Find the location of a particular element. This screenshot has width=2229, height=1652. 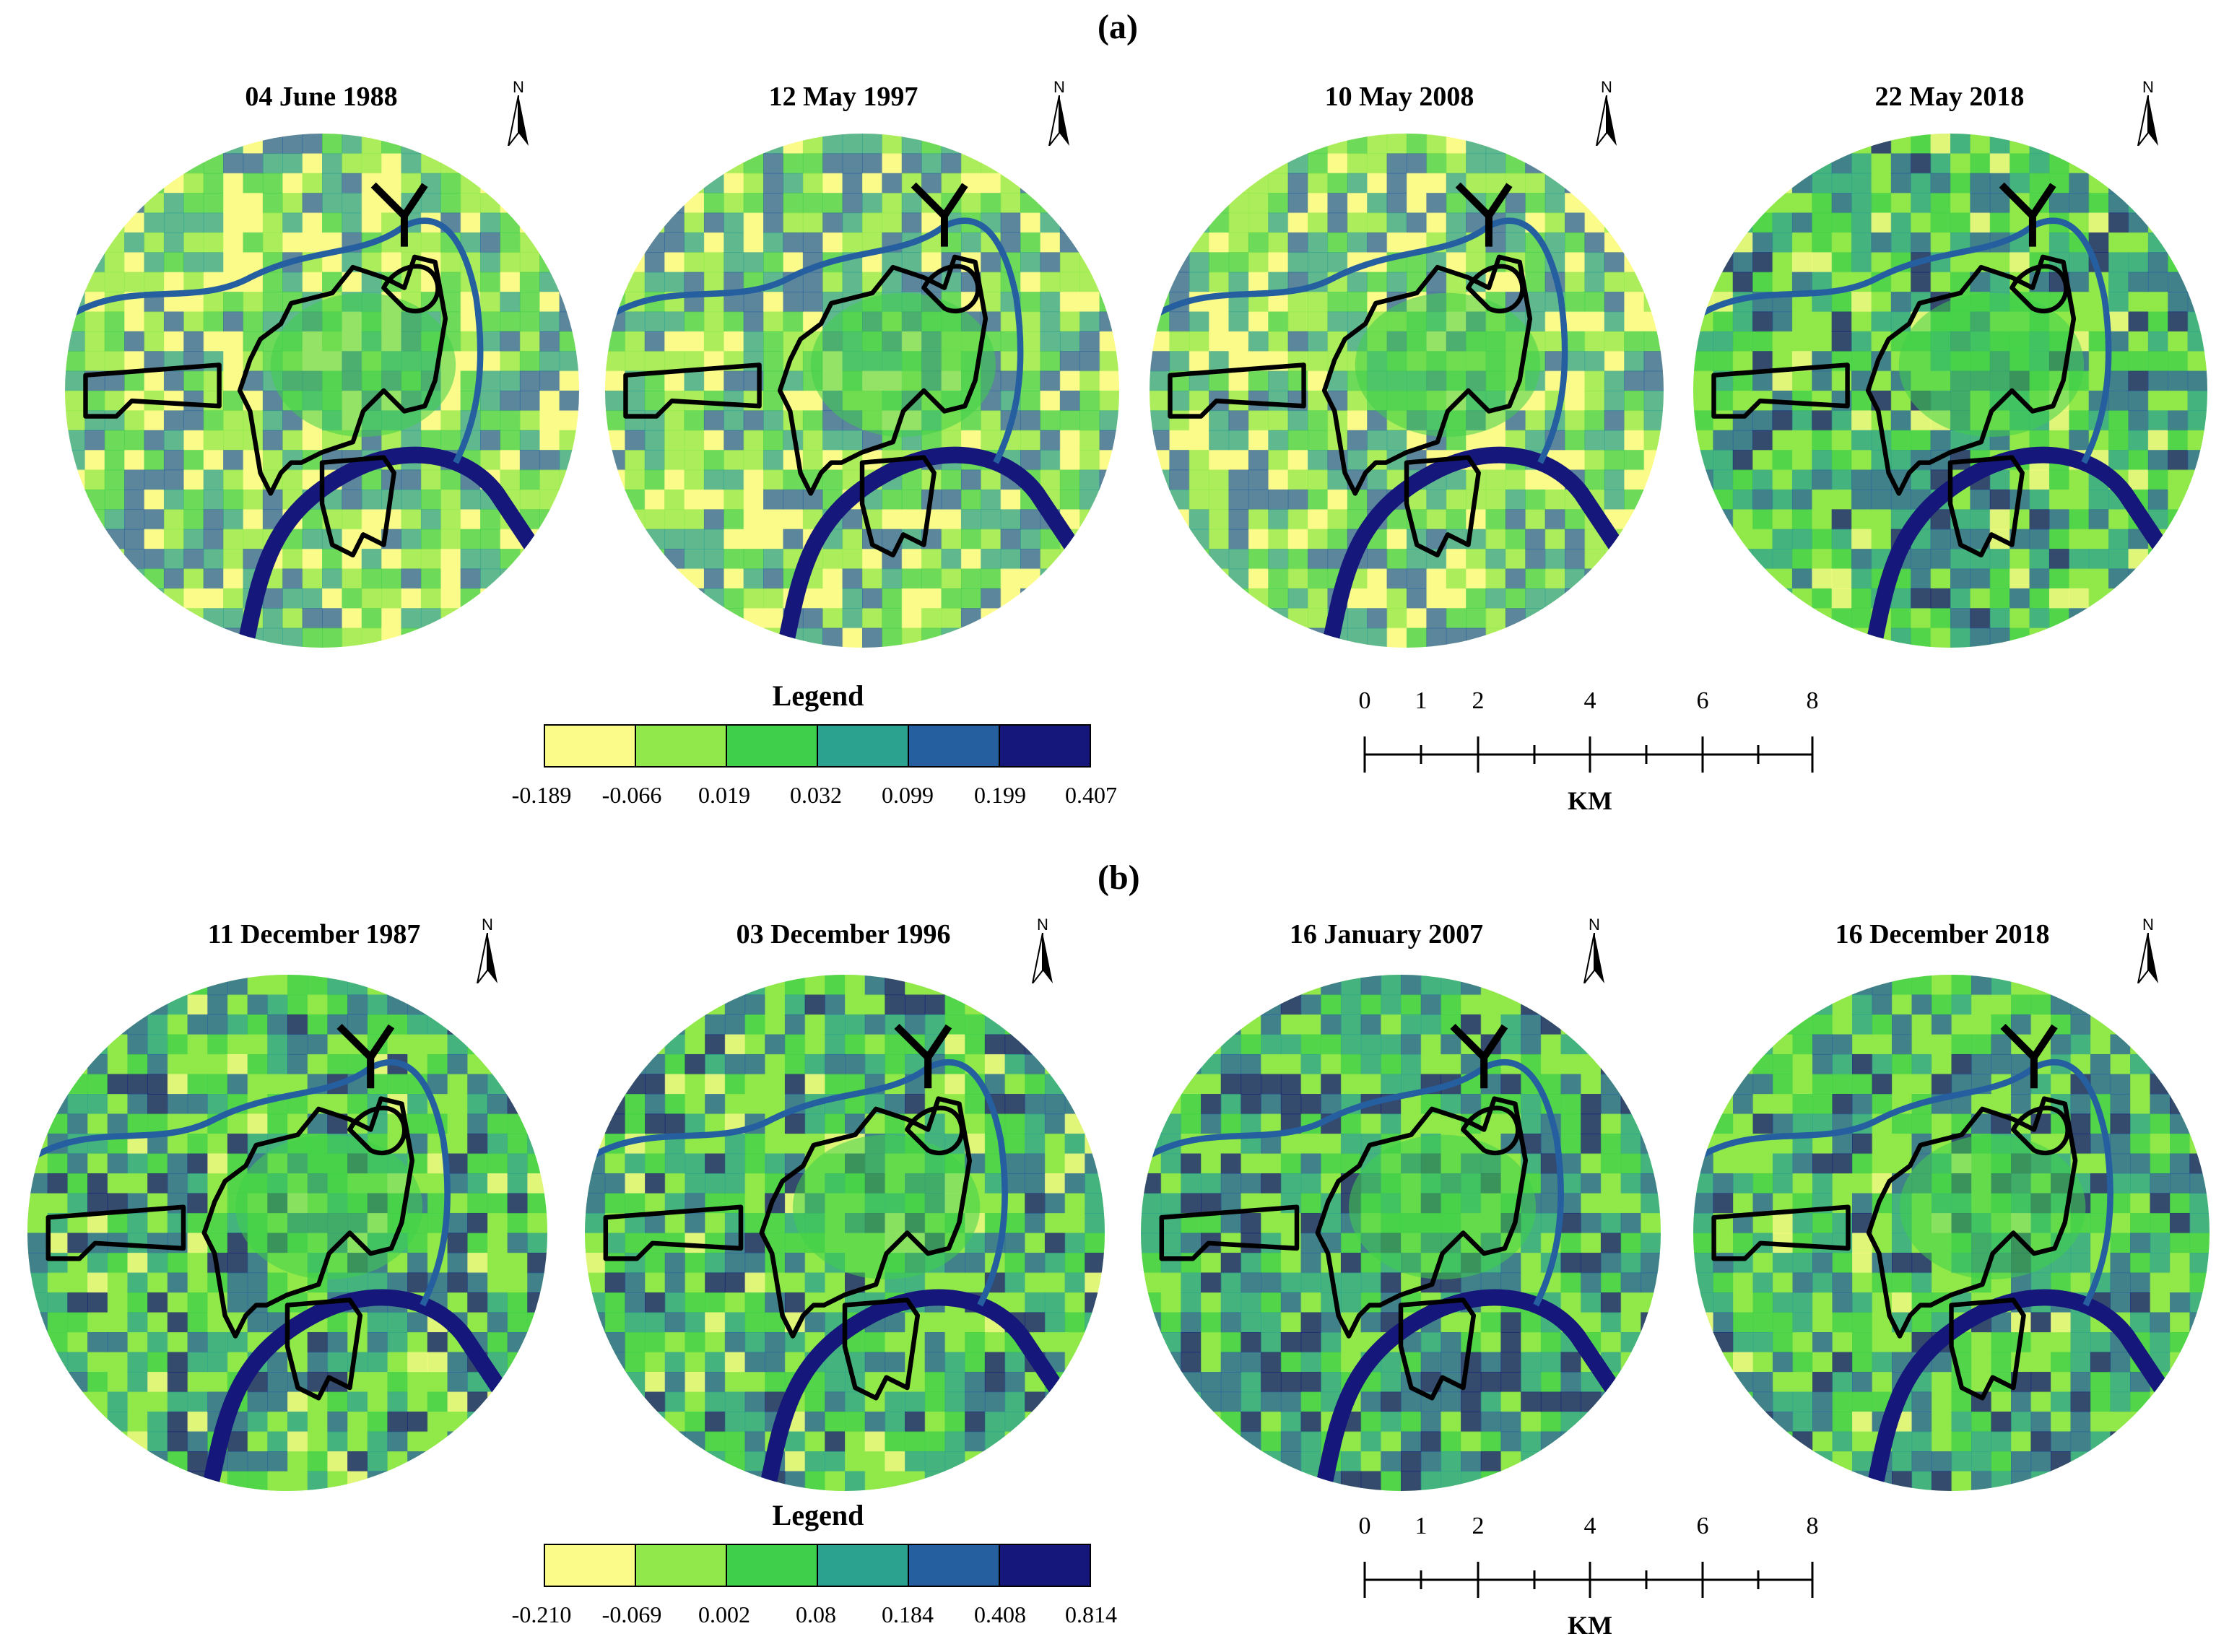

scale-bar-b is located at coordinates (1588, 1580).